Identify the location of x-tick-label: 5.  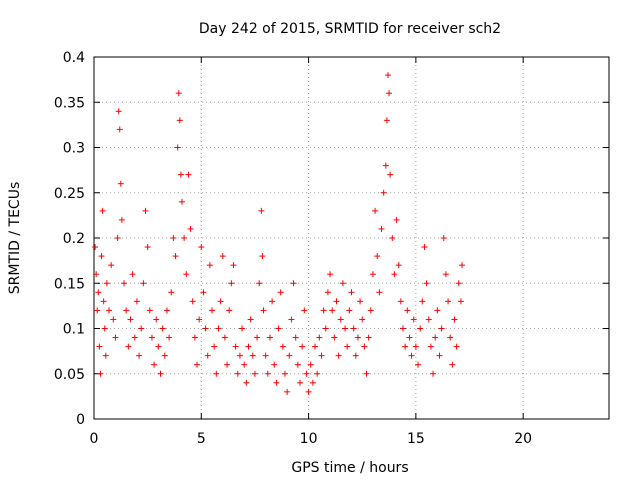
(201, 439).